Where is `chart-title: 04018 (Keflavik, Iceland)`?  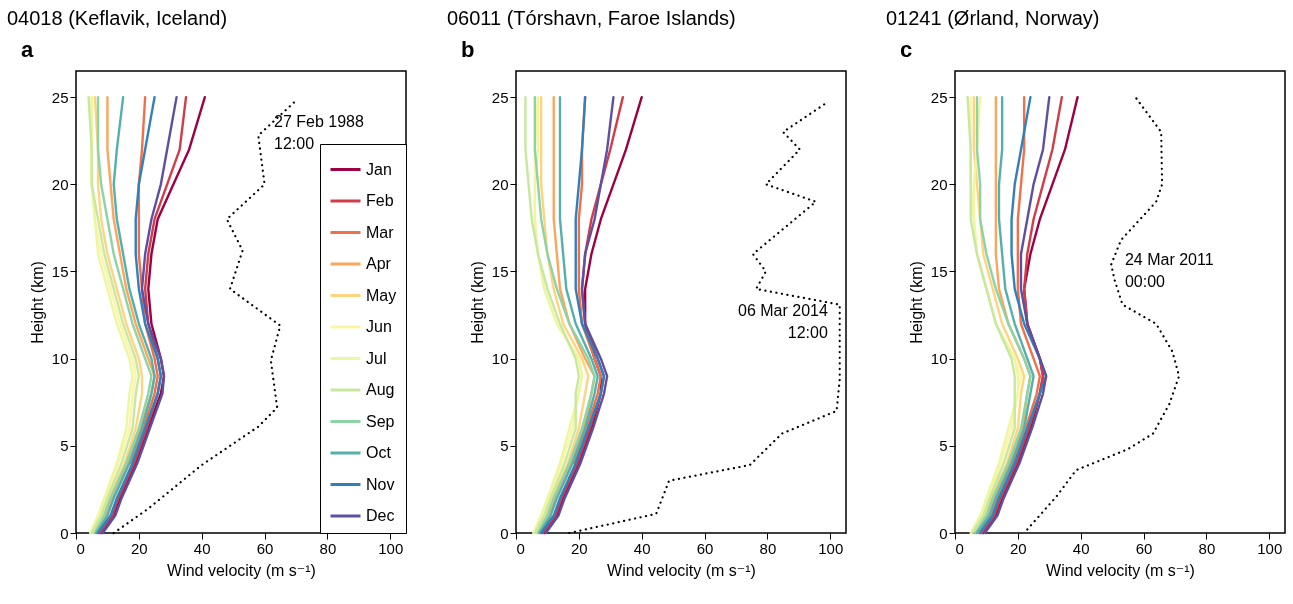
chart-title: 04018 (Keflavik, Iceland) is located at coordinates (117, 18).